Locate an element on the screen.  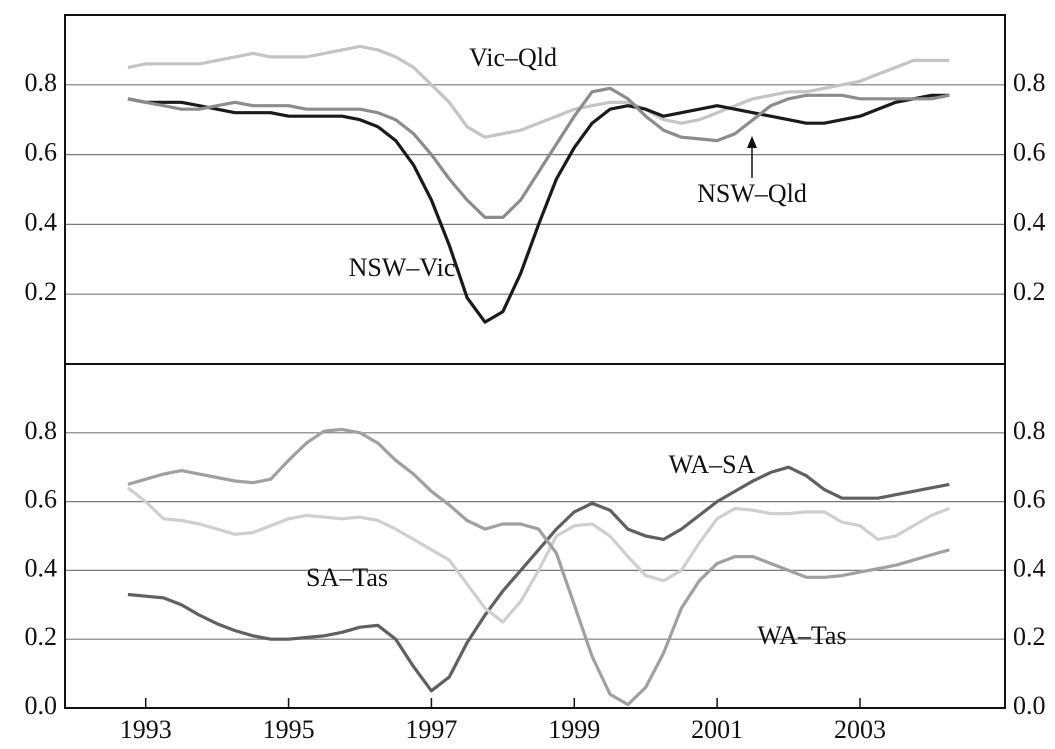
x-tick-label: 2003 is located at coordinates (860, 729).